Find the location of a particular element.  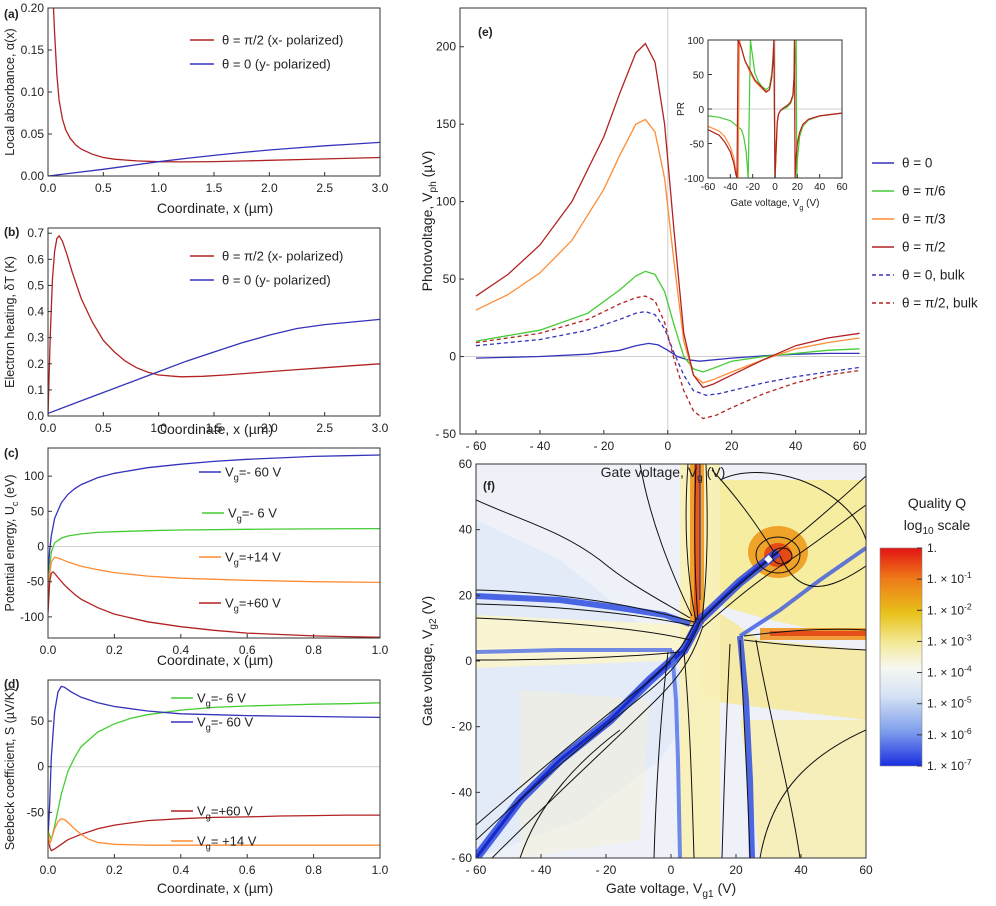

legend-entry: Vg=+14 V is located at coordinates (253, 559).